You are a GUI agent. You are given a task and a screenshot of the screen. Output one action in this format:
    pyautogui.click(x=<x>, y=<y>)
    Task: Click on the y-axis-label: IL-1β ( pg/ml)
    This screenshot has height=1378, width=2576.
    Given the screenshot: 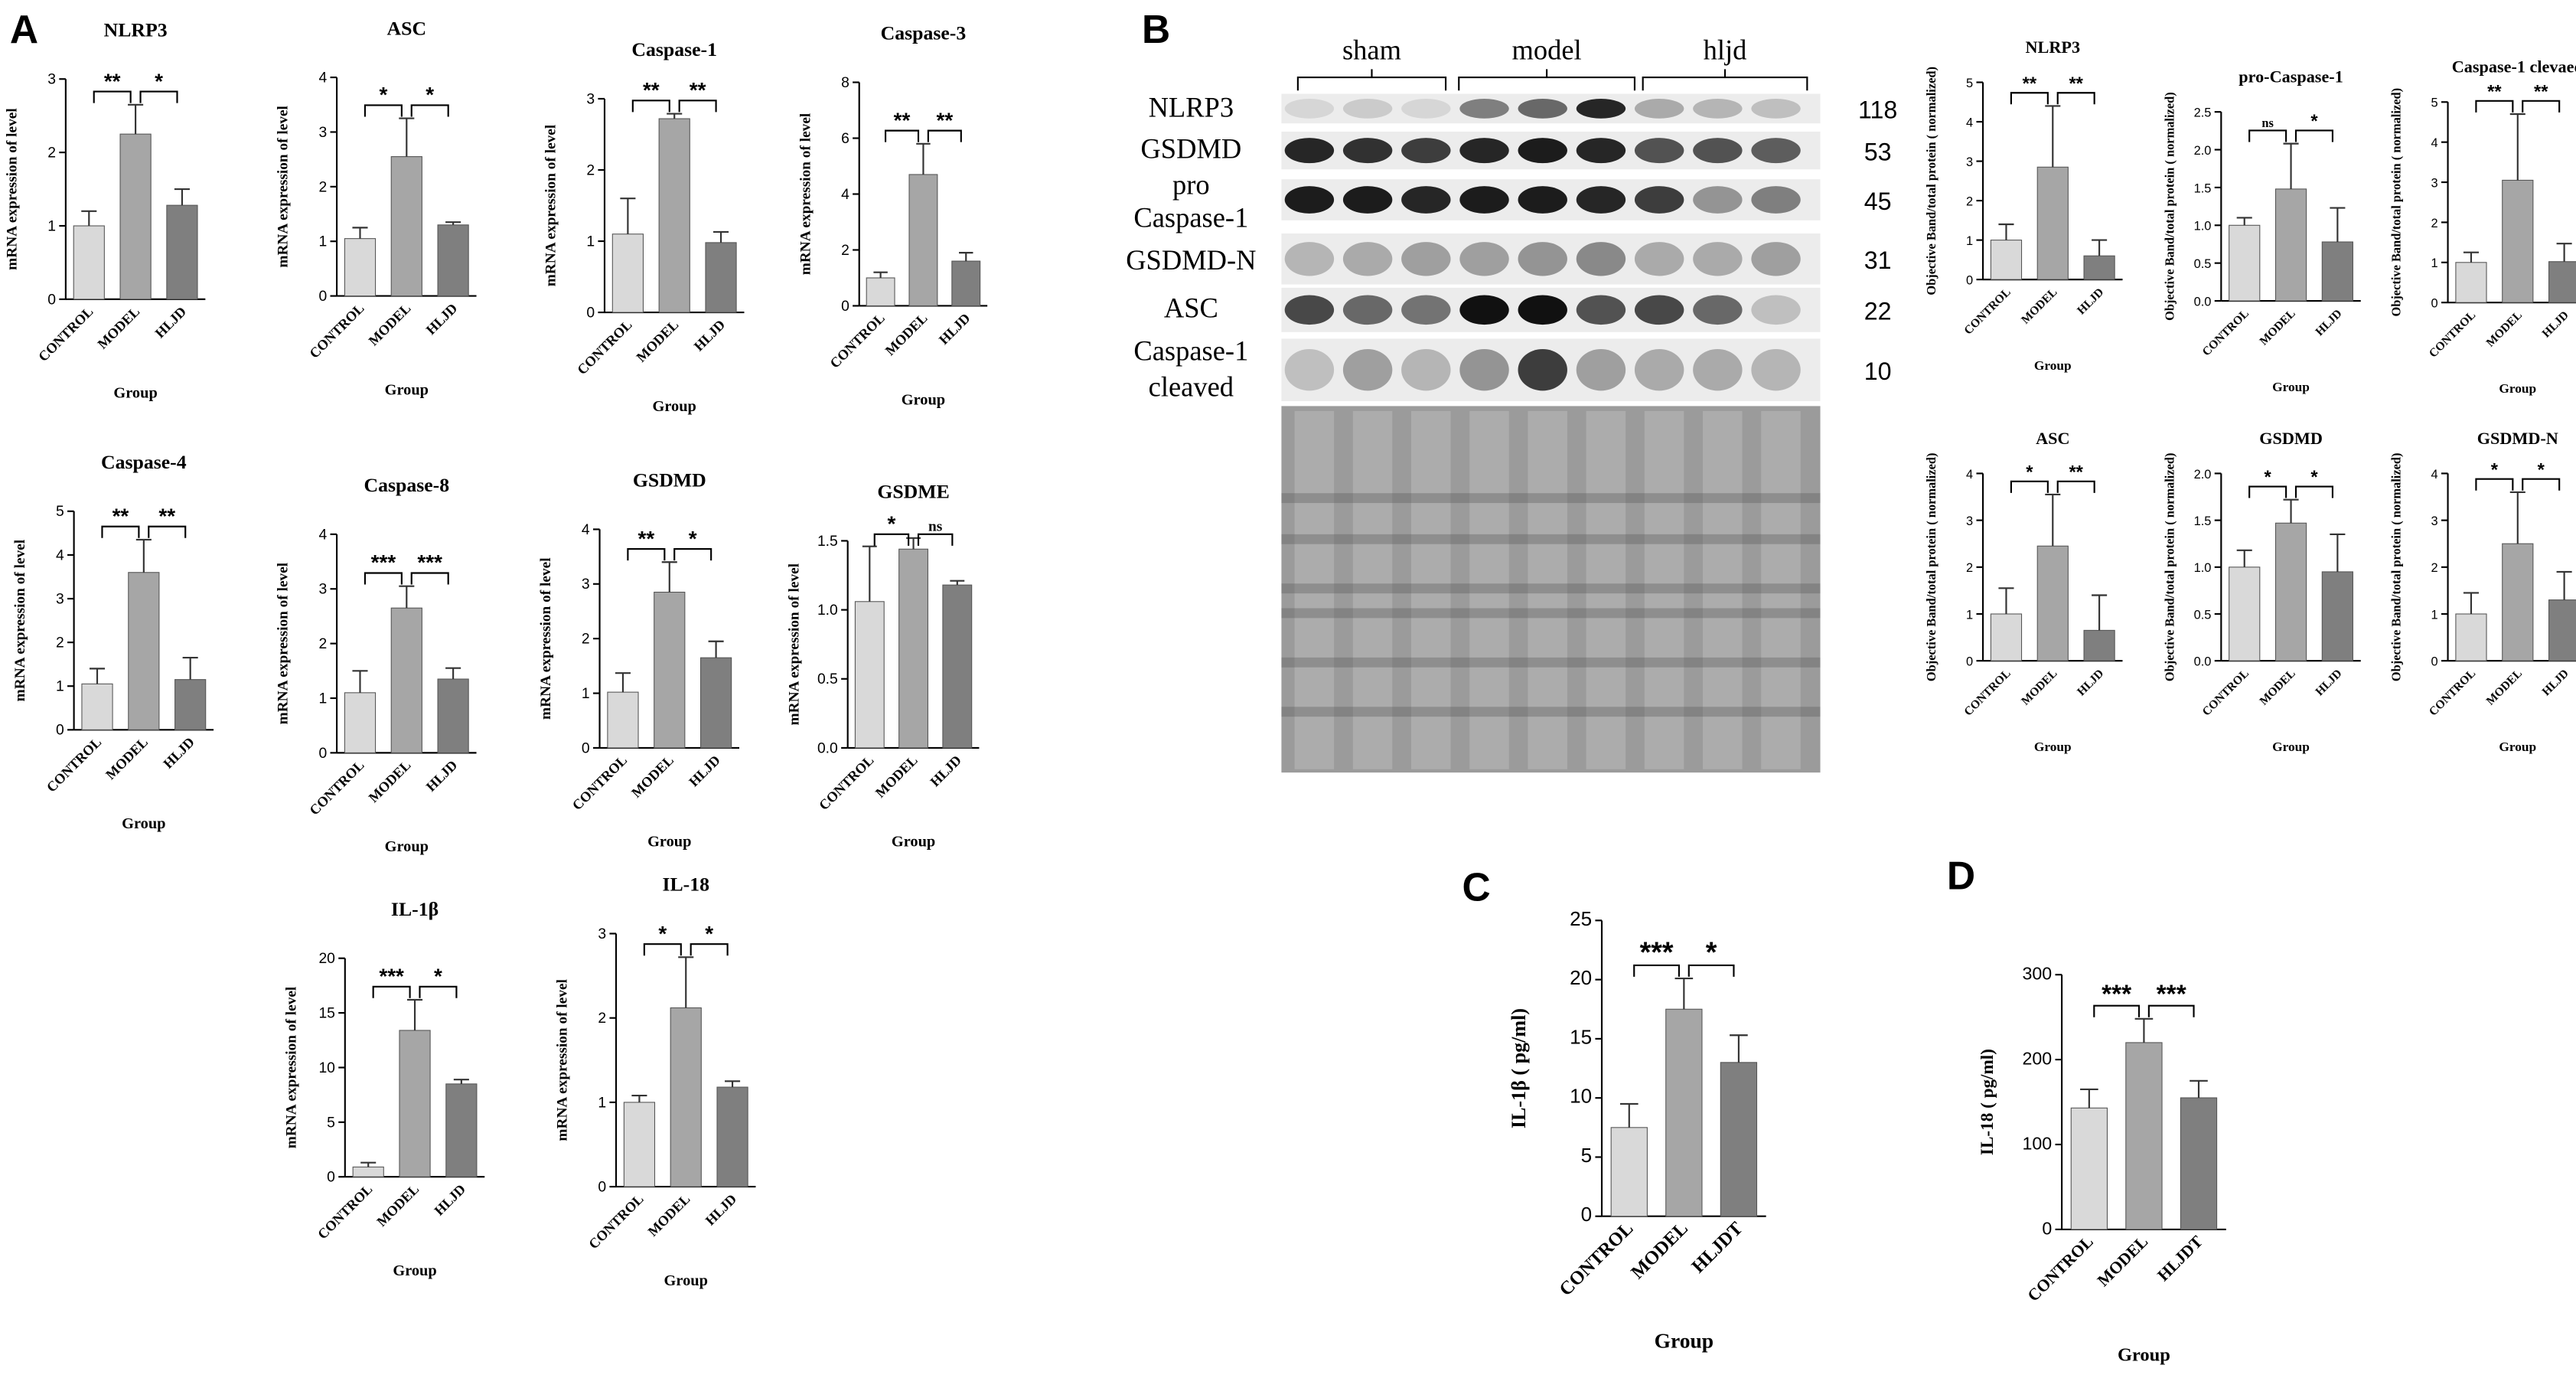 What is the action you would take?
    pyautogui.click(x=1519, y=1068)
    